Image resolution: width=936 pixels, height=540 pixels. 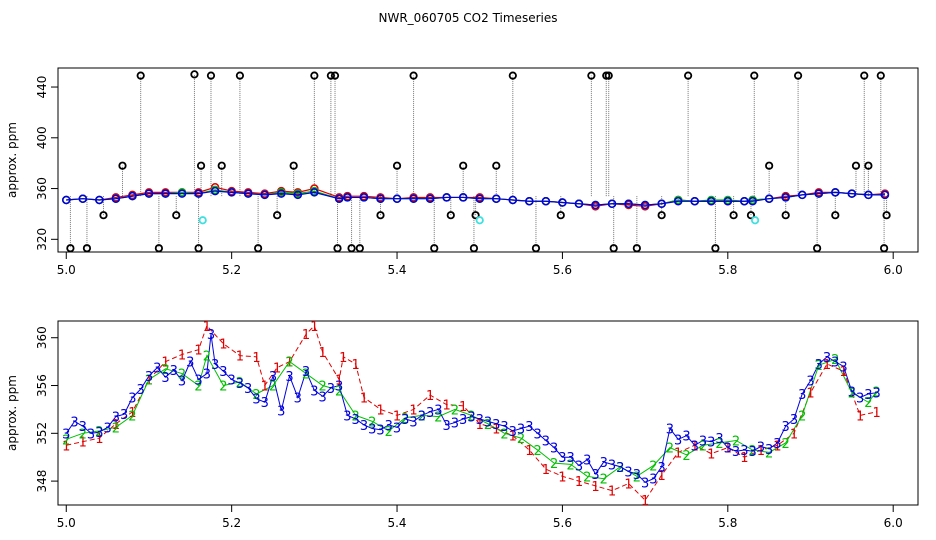 What do you see at coordinates (42, 481) in the screenshot?
I see `y-tick-label: 348` at bounding box center [42, 481].